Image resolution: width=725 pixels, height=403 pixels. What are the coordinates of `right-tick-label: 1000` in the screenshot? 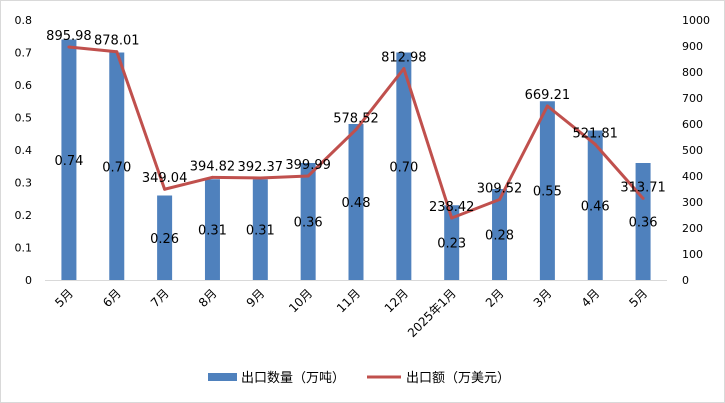 It's located at (696, 20).